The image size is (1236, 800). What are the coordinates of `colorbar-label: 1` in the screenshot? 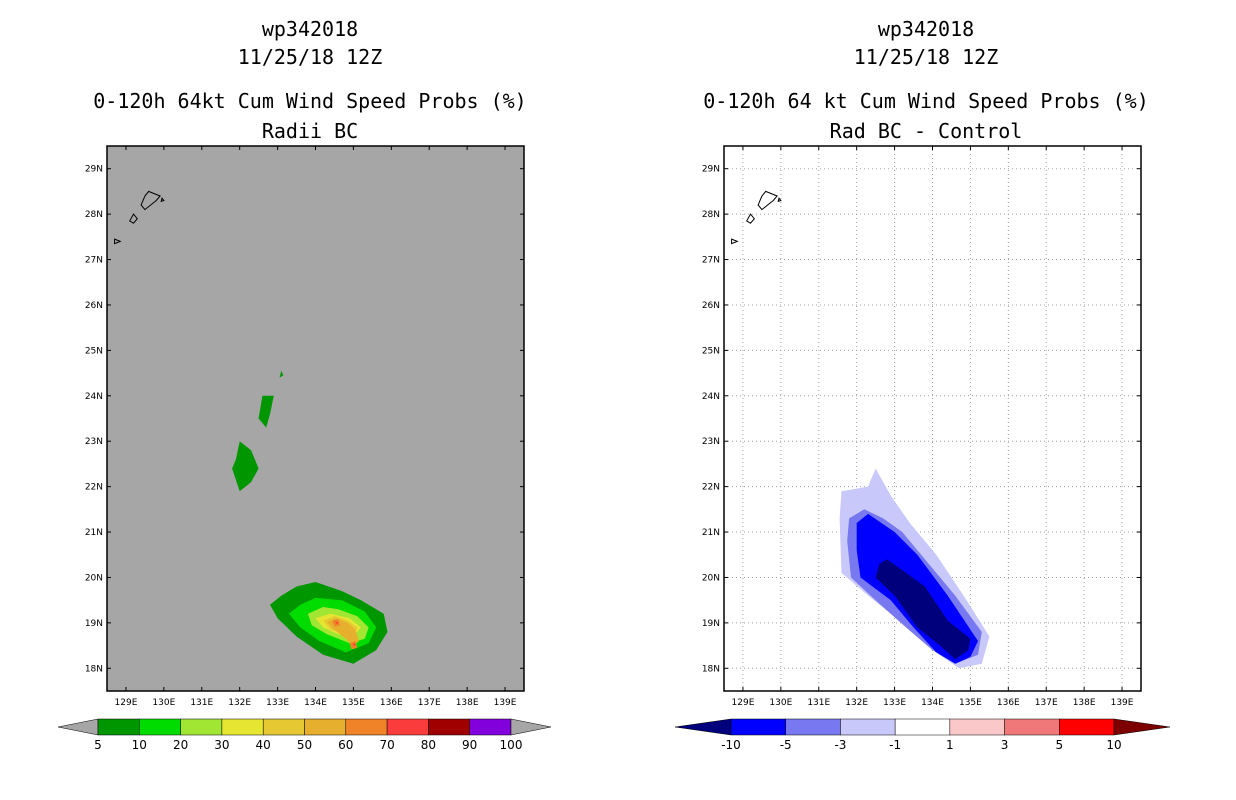 It's located at (950, 745).